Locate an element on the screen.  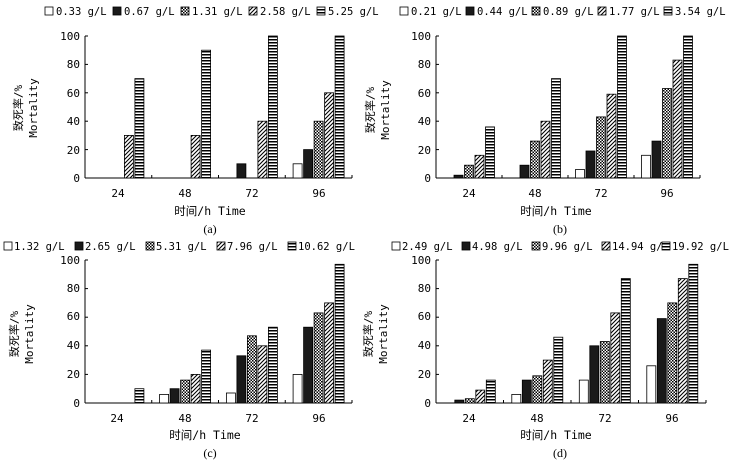
legend-label: 2.65 g/L is located at coordinates (110, 247).